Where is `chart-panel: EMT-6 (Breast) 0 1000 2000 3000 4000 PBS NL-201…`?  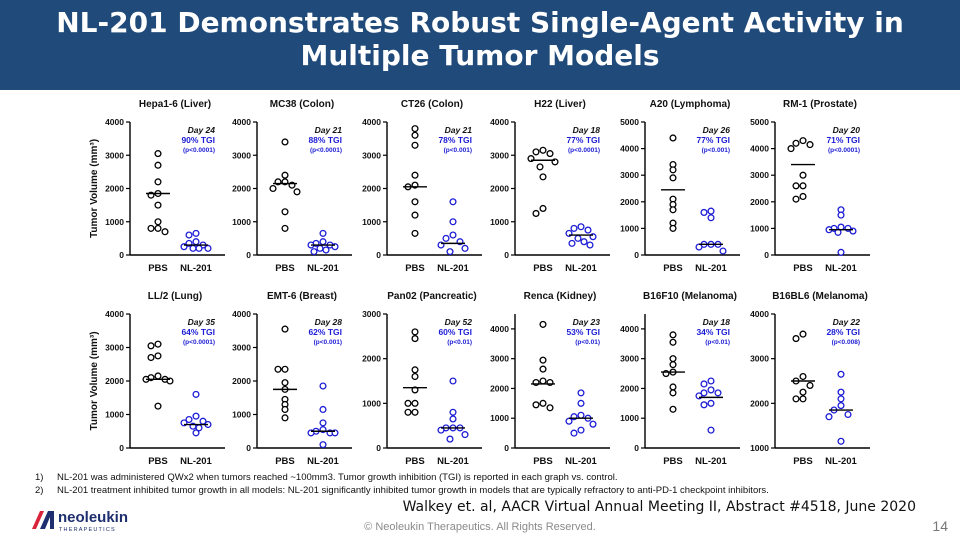 chart-panel: EMT-6 (Breast) 0 1000 2000 3000 4000 PBS NL-201… is located at coordinates (292, 379).